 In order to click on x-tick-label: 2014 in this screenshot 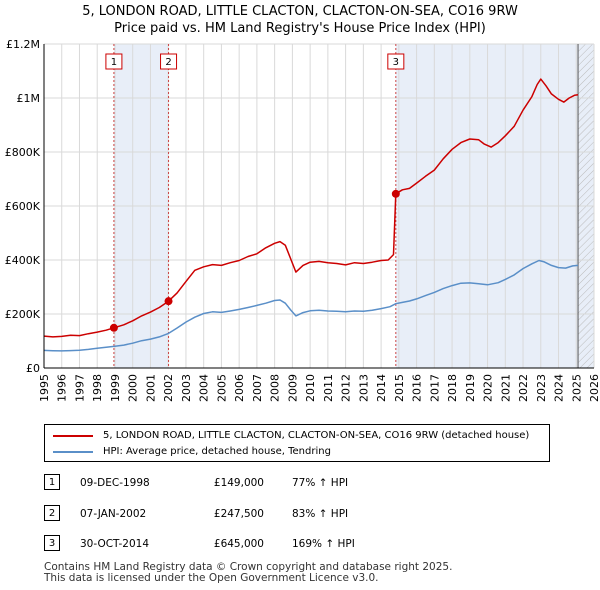, I will do `click(381, 388)`.